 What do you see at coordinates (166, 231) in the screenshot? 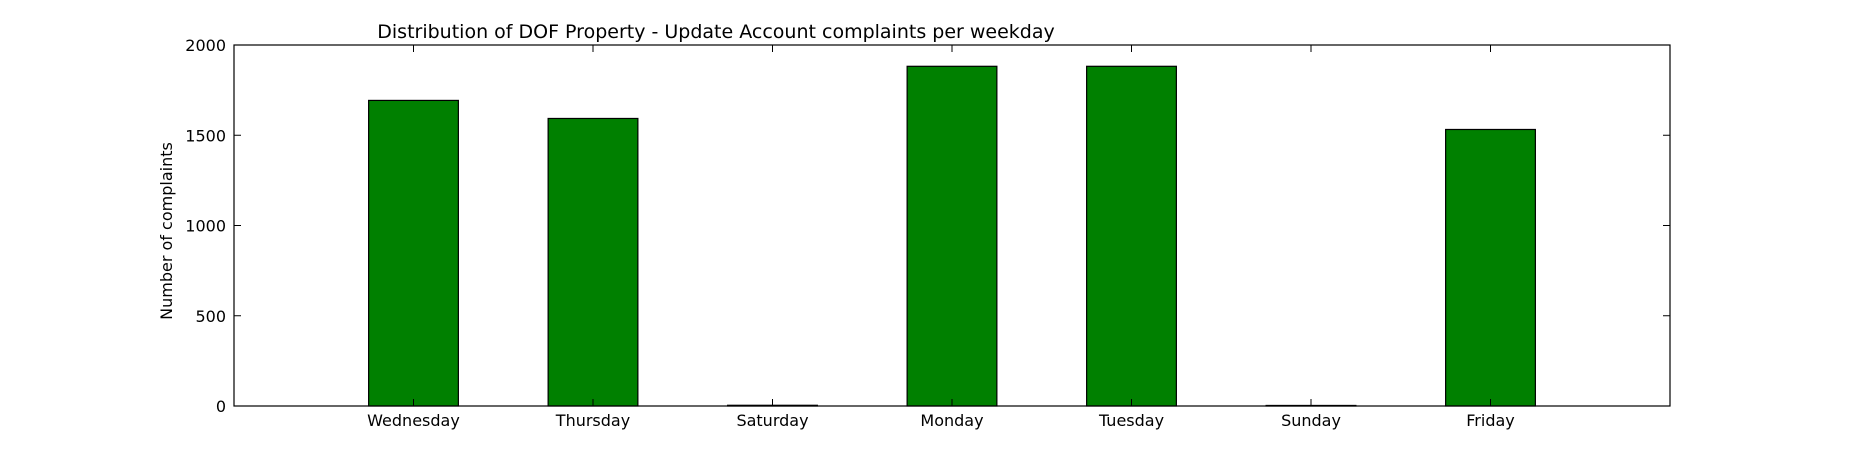
I see `y-axis-label: Number of complaints` at bounding box center [166, 231].